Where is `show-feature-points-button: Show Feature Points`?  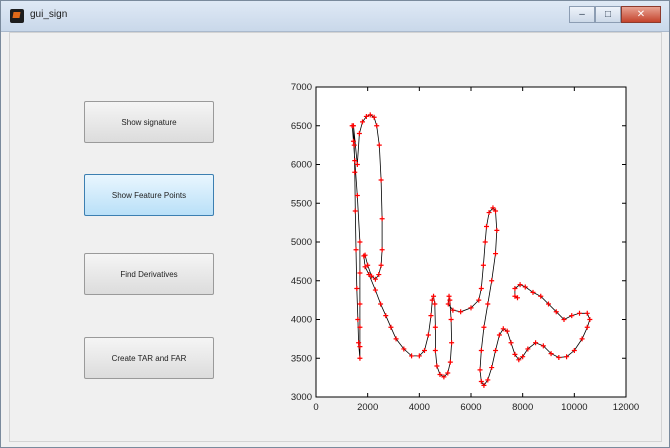
show-feature-points-button: Show Feature Points is located at coordinates (149, 195).